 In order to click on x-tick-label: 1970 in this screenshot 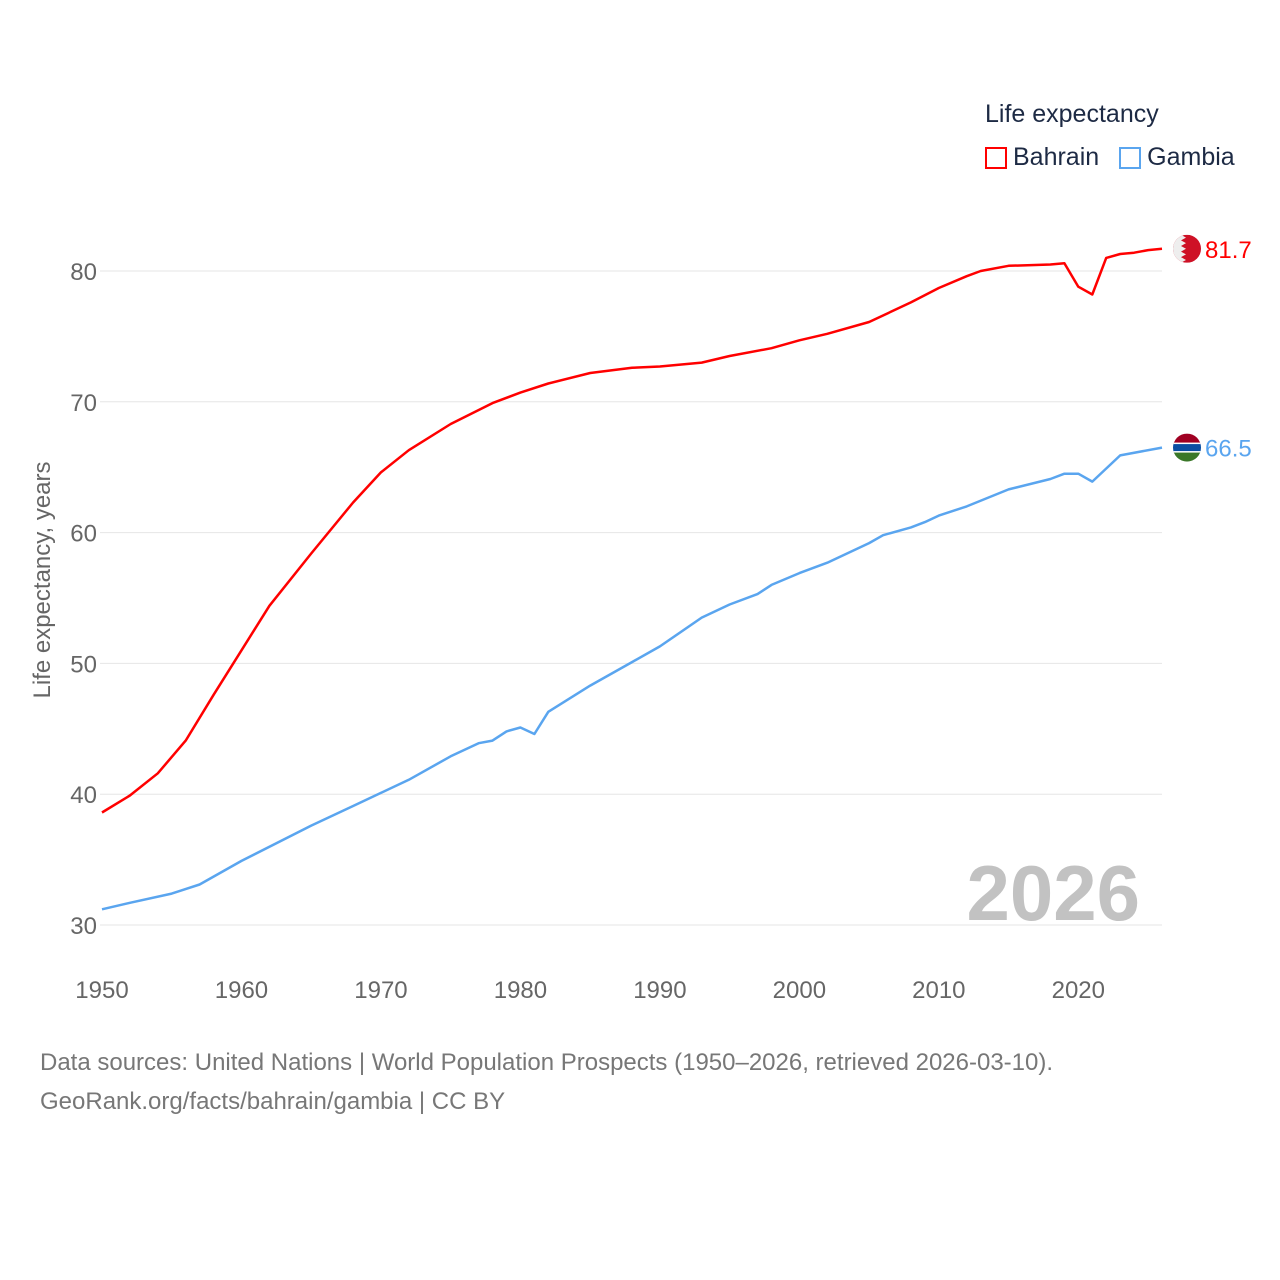, I will do `click(380, 990)`.